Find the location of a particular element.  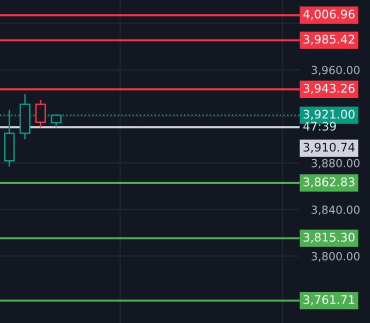

ref-line-label: 3,921.00 is located at coordinates (329, 115).